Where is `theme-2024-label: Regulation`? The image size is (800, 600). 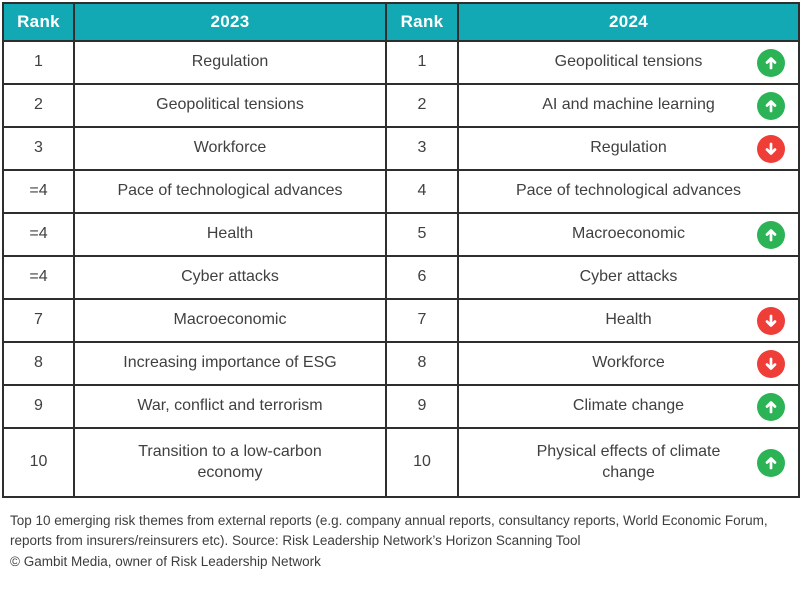 theme-2024-label: Regulation is located at coordinates (628, 148).